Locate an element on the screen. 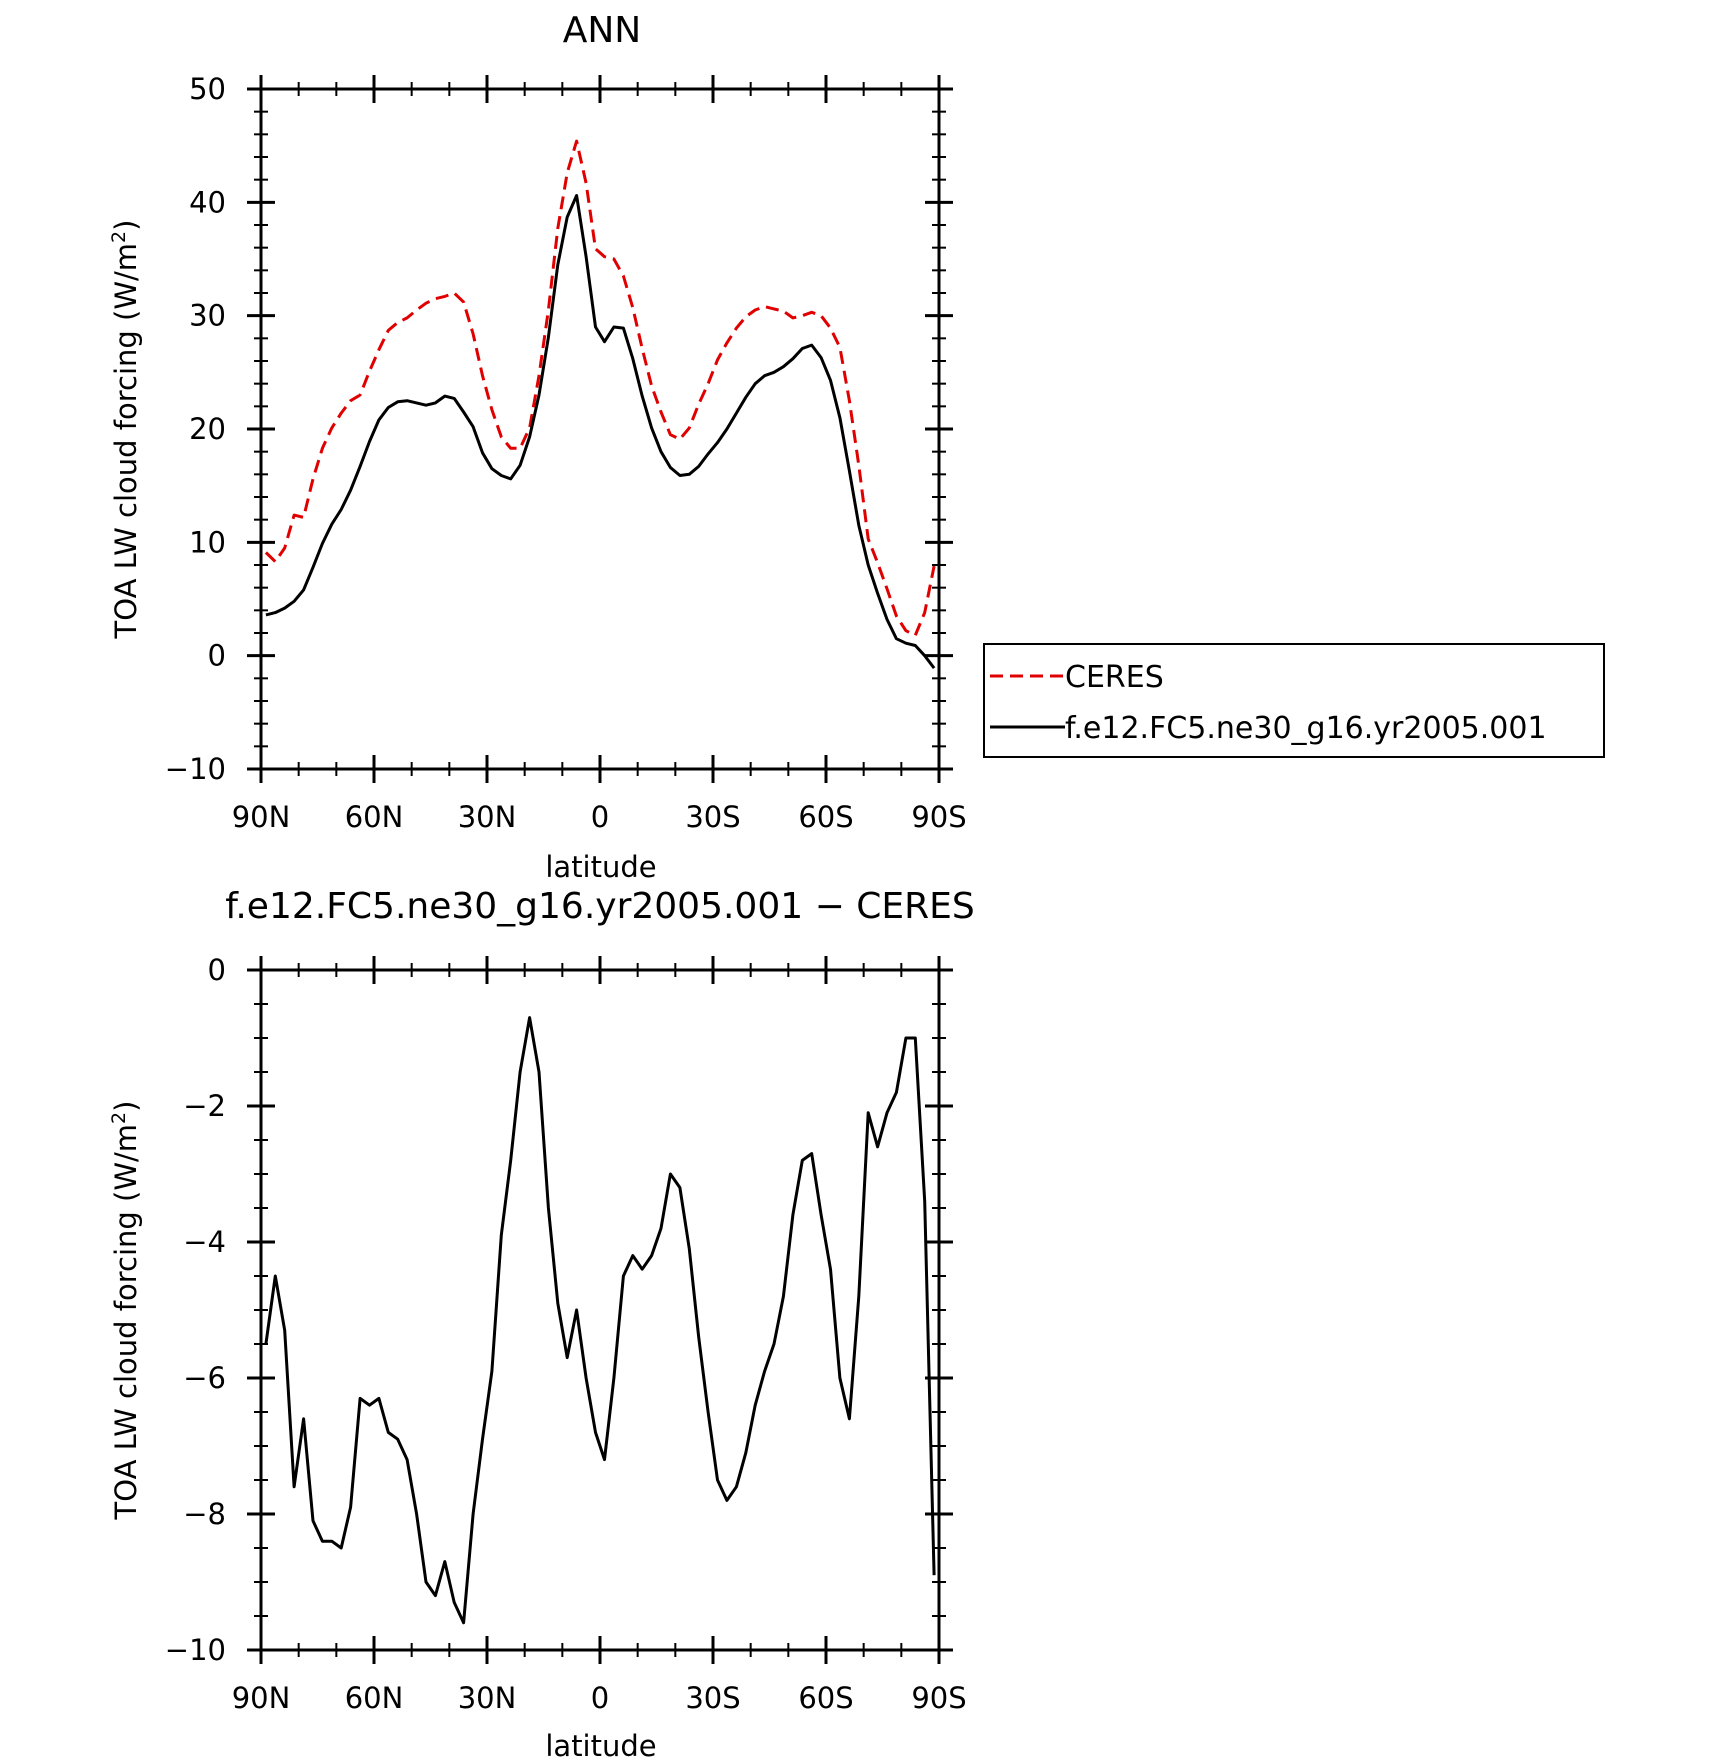 The height and width of the screenshot is (1762, 1710). bottom-x-tick-label: 90S is located at coordinates (938, 1698).